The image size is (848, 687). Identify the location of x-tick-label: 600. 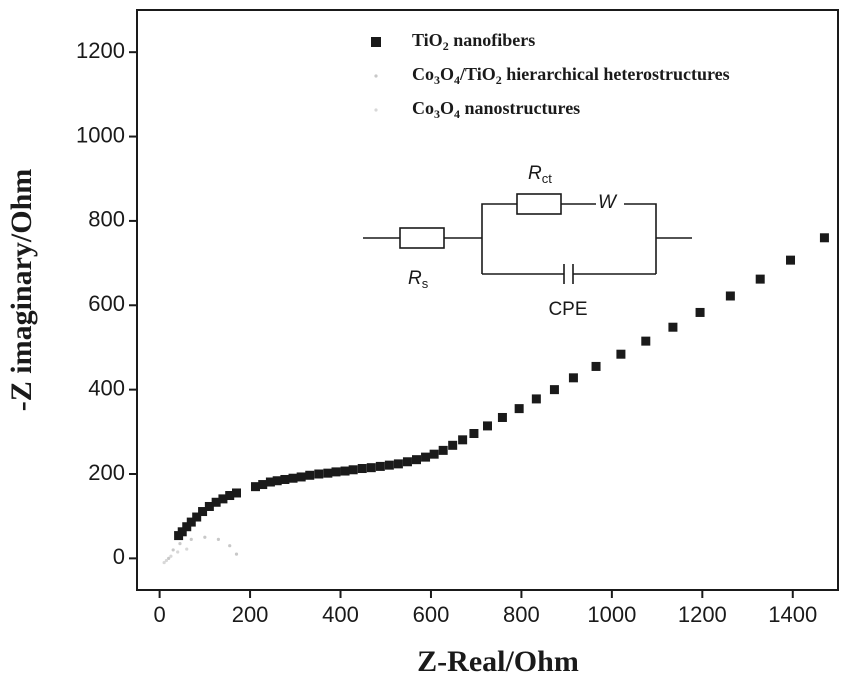
(431, 614).